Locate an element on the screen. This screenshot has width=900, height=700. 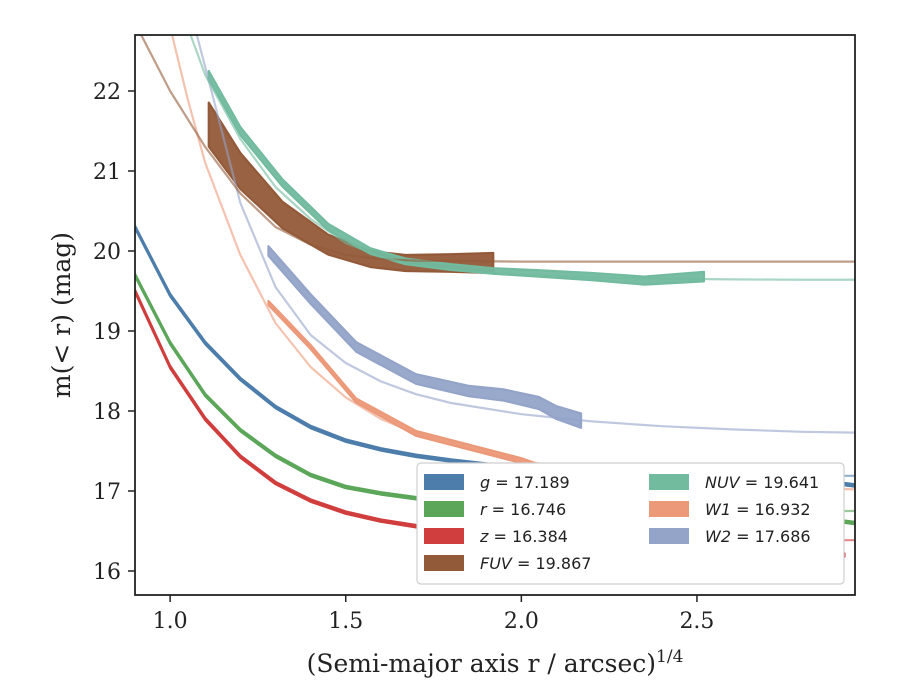
legend-swatch-z is located at coordinates (444, 536).